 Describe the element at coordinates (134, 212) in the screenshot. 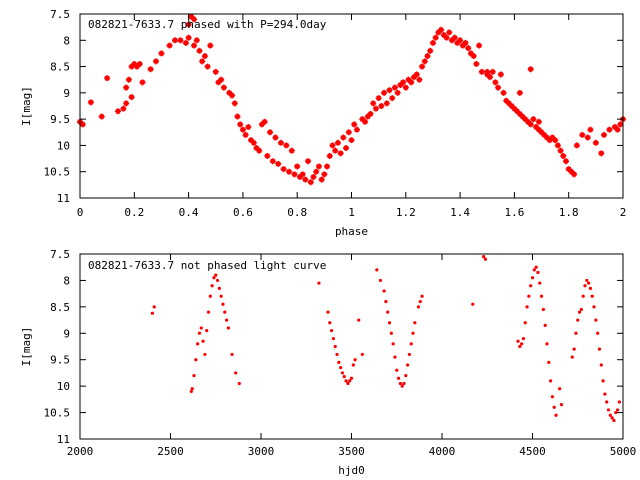

I see `x-tick-label: 0.2` at that location.